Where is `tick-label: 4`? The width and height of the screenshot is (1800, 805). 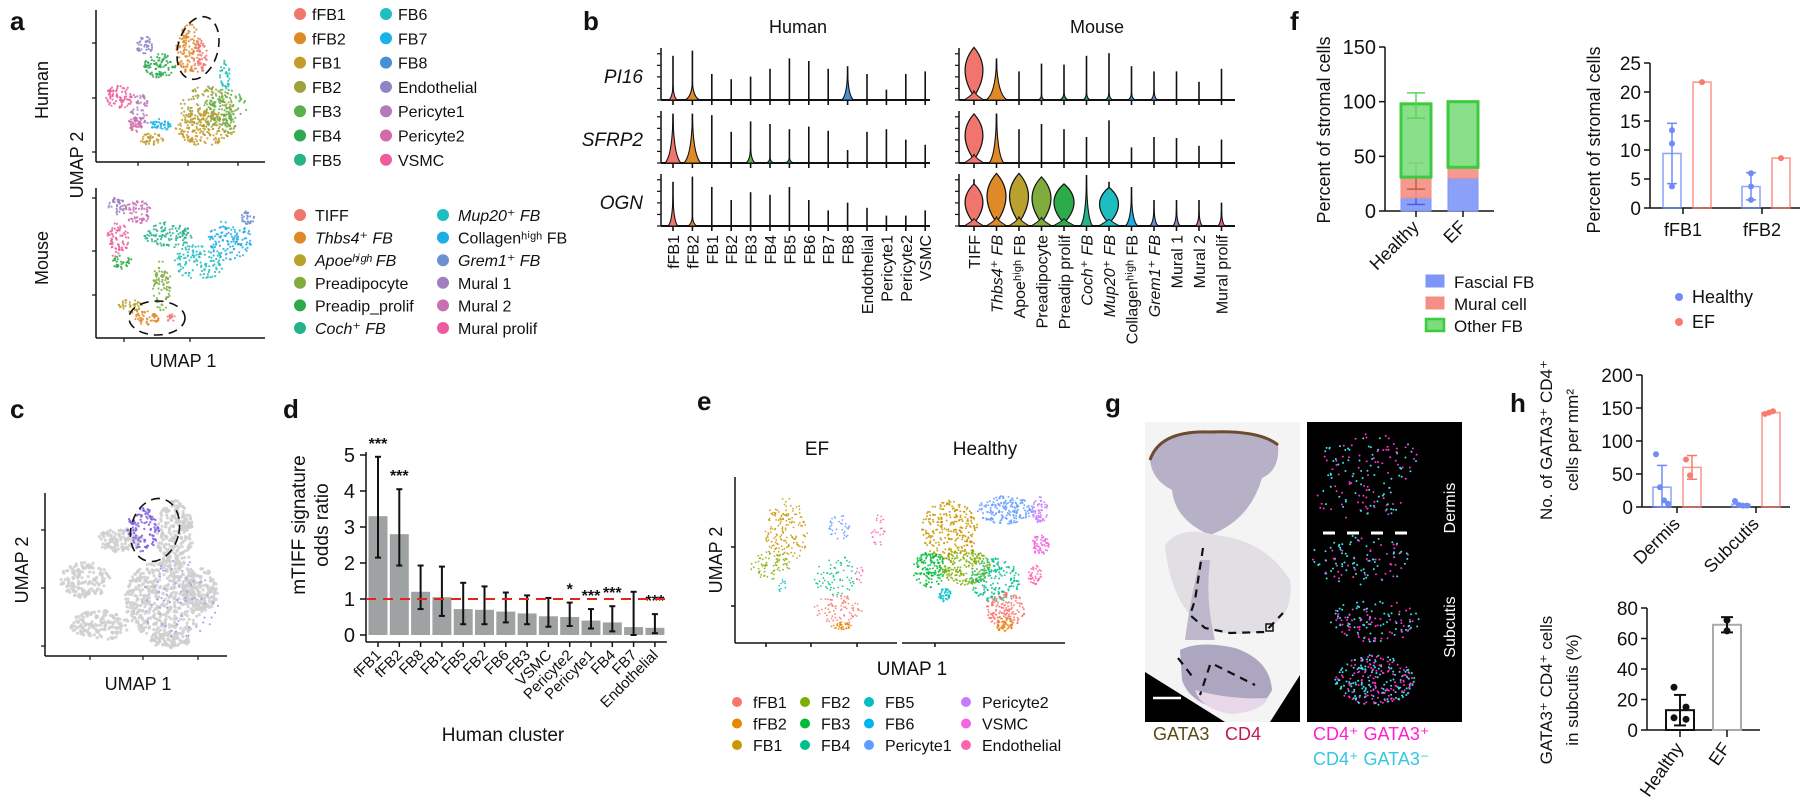
tick-label: 4 is located at coordinates (349, 492).